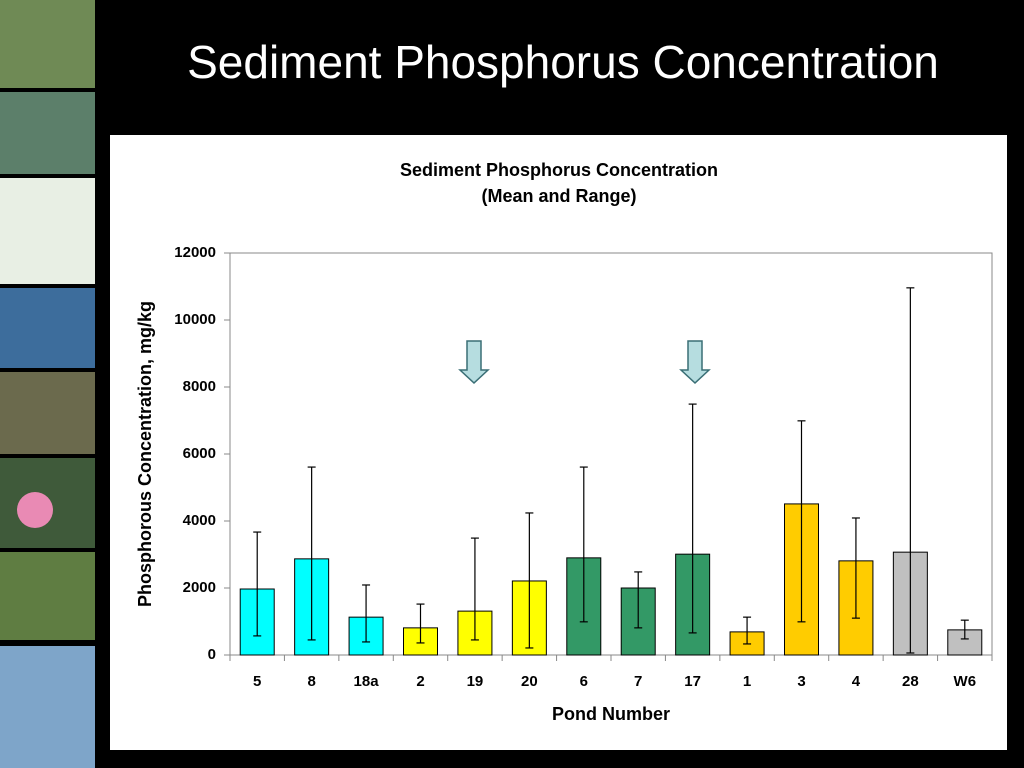 This screenshot has width=1024, height=768. What do you see at coordinates (199, 453) in the screenshot?
I see `y-tick-label: 6000` at bounding box center [199, 453].